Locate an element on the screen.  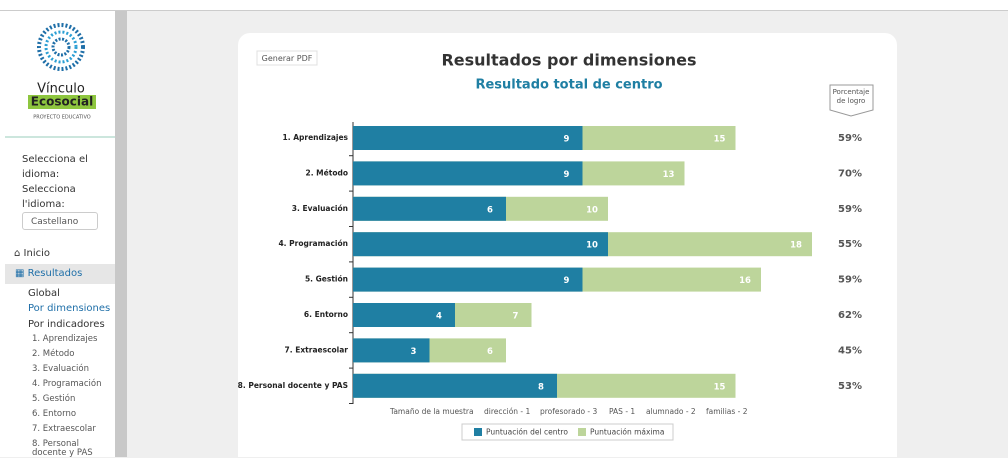
chart-title: Resultados por dimensiones is located at coordinates (568, 60).